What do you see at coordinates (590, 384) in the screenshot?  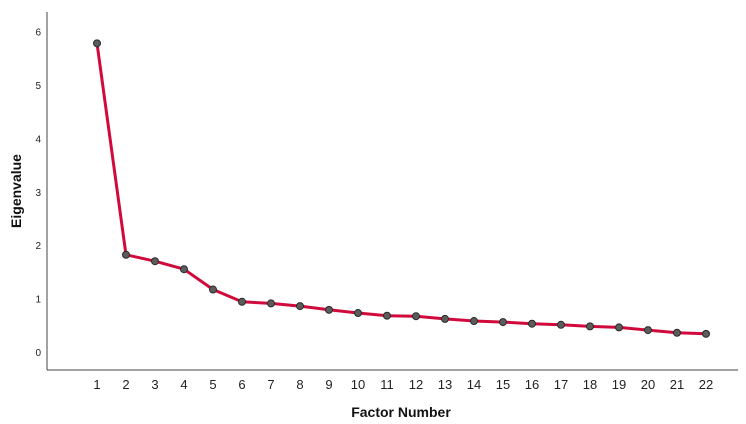 I see `x-tick-label: 18` at bounding box center [590, 384].